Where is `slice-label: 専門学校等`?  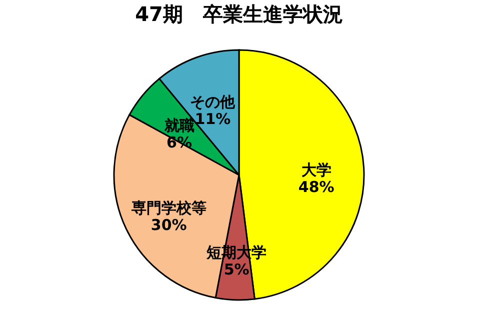 slice-label: 専門学校等 is located at coordinates (168, 208).